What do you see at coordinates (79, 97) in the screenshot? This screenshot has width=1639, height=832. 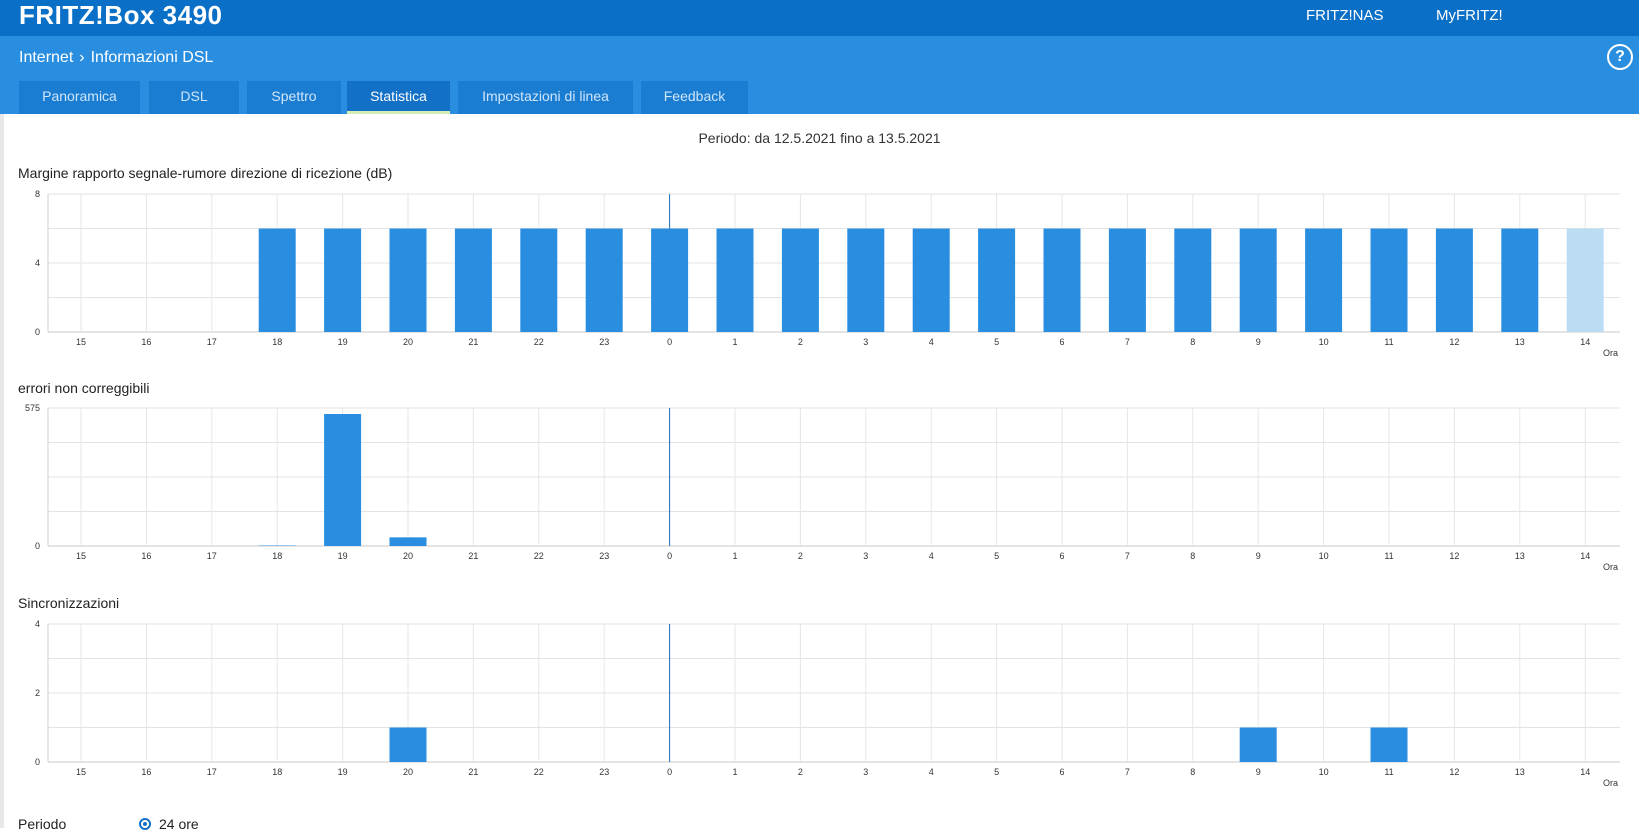 I see `tab-panoramica: Panoramica` at bounding box center [79, 97].